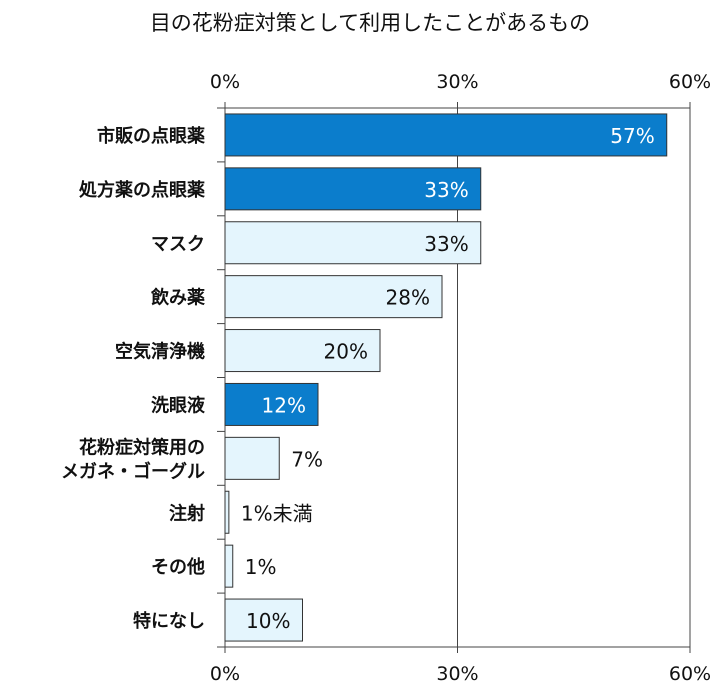  I want to click on category-label: 洗眼液, so click(178, 405).